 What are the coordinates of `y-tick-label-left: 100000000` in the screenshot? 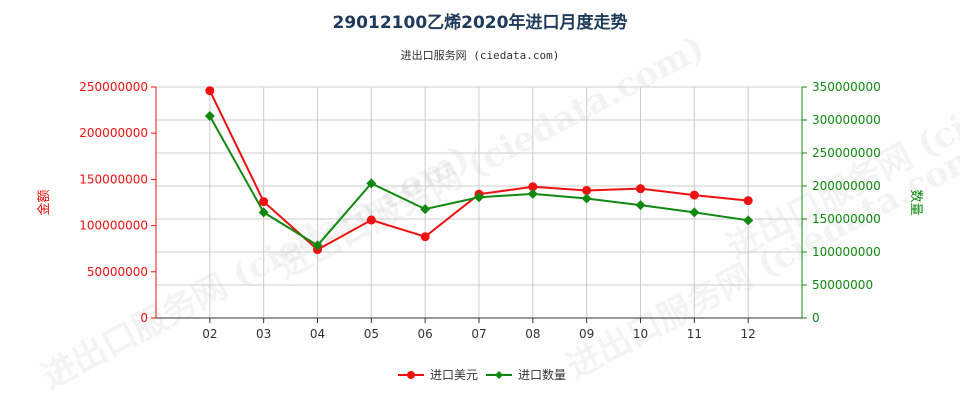 It's located at (113, 226).